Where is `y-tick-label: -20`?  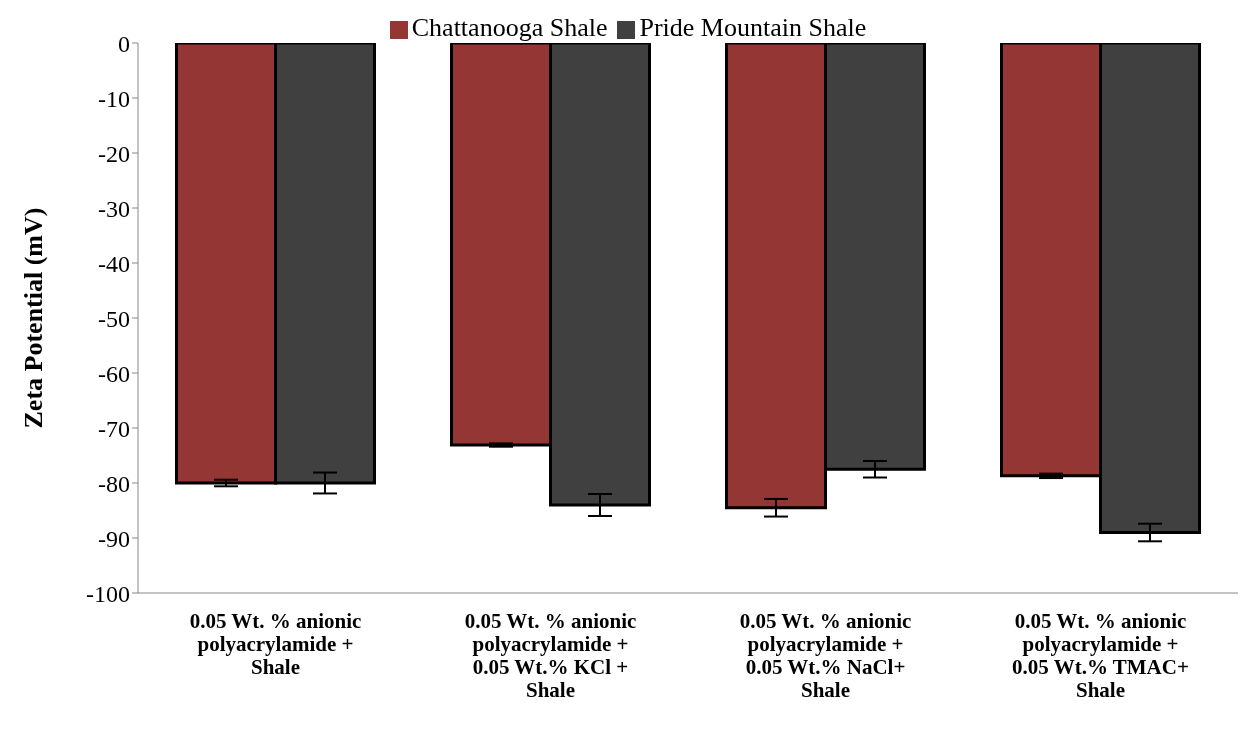
y-tick-label: -20 is located at coordinates (114, 153).